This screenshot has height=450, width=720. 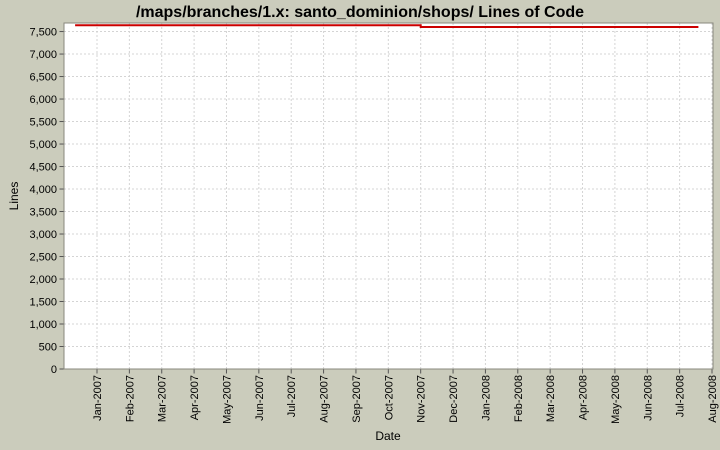 What do you see at coordinates (551, 398) in the screenshot?
I see `x-tick-label: Mar-2008` at bounding box center [551, 398].